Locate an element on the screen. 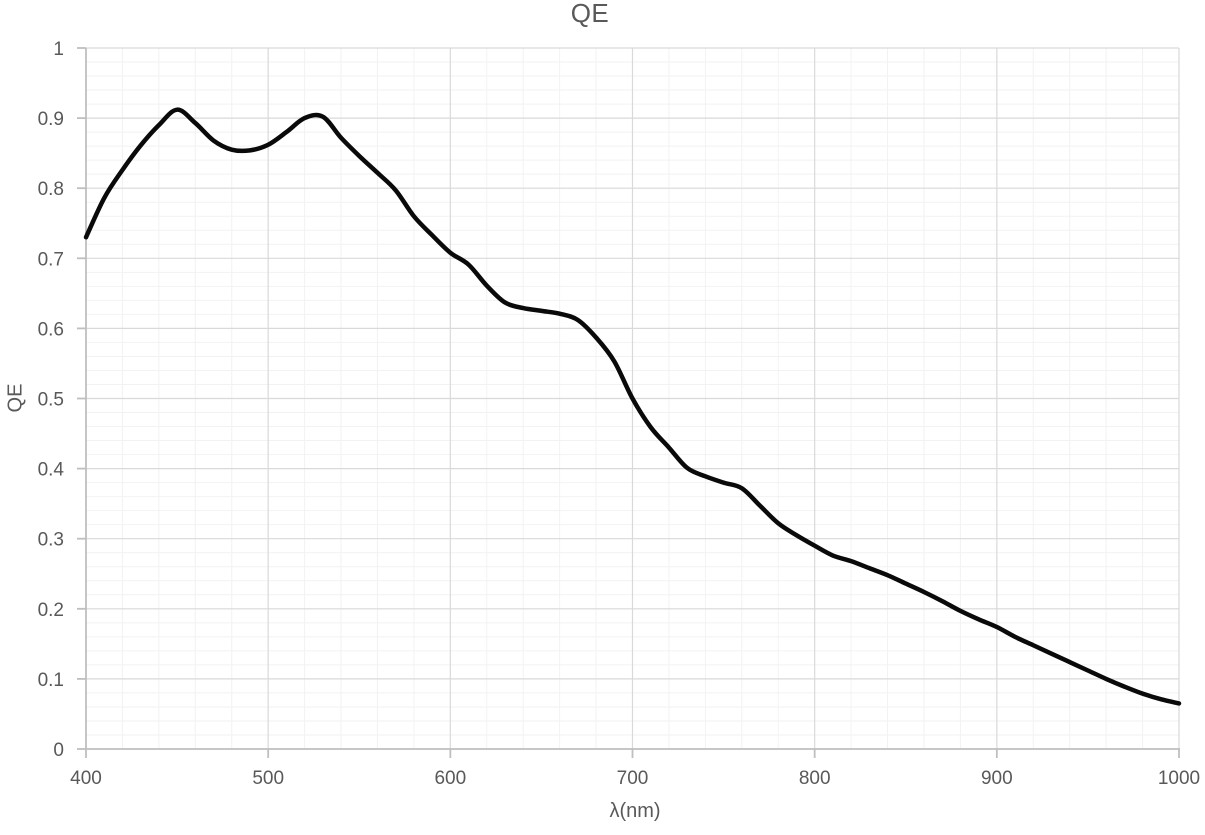 The height and width of the screenshot is (835, 1205). y-tick-label: 0.2 is located at coordinates (51, 610).